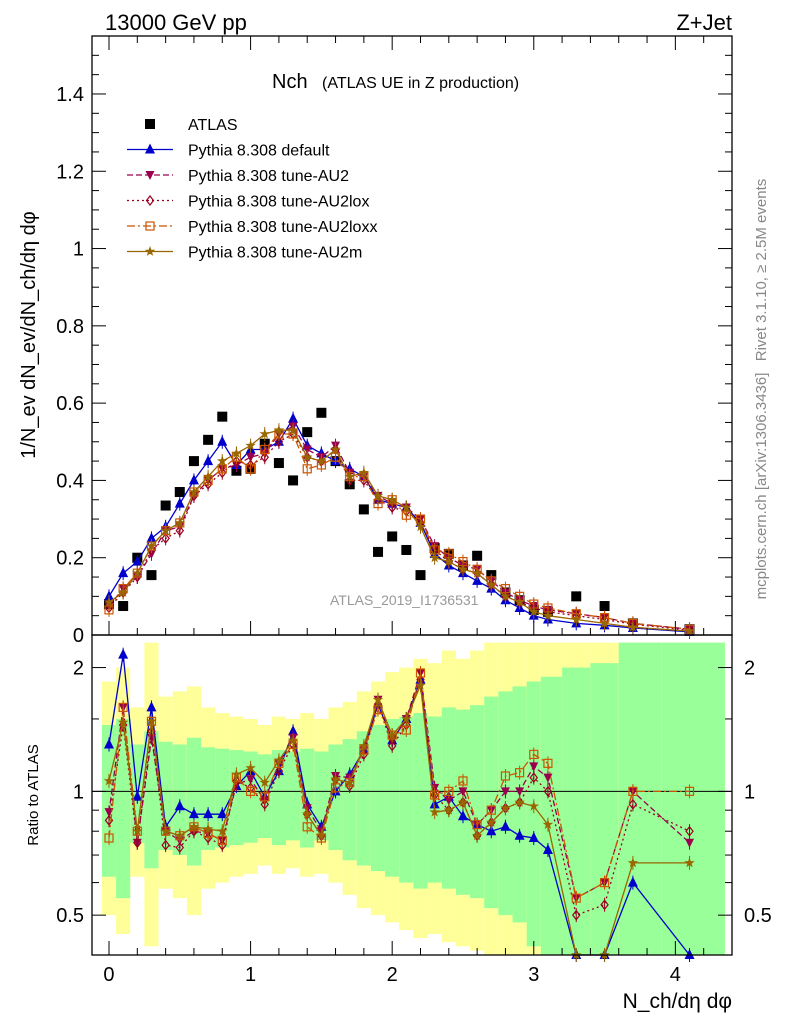 This screenshot has height=1024, width=786. Describe the element at coordinates (533, 975) in the screenshot. I see `x-tick-label: 3` at that location.